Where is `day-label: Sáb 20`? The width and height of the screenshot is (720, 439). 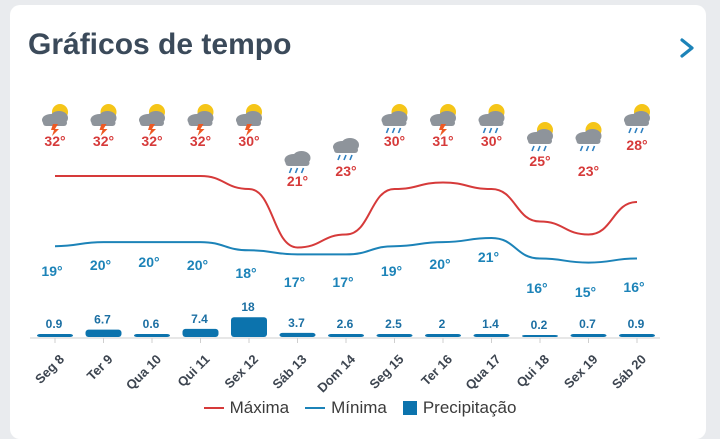
day-label: Sáb 20 is located at coordinates (629, 372).